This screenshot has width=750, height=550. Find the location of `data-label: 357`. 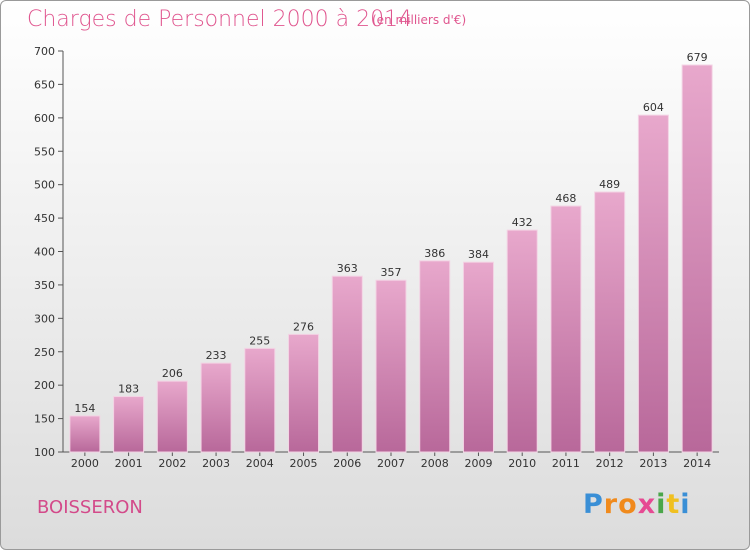

data-label: 357 is located at coordinates (391, 272).